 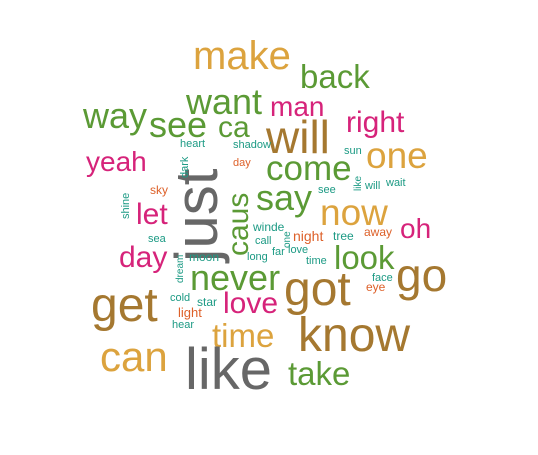 What do you see at coordinates (152, 214) in the screenshot?
I see `word-let: let` at bounding box center [152, 214].